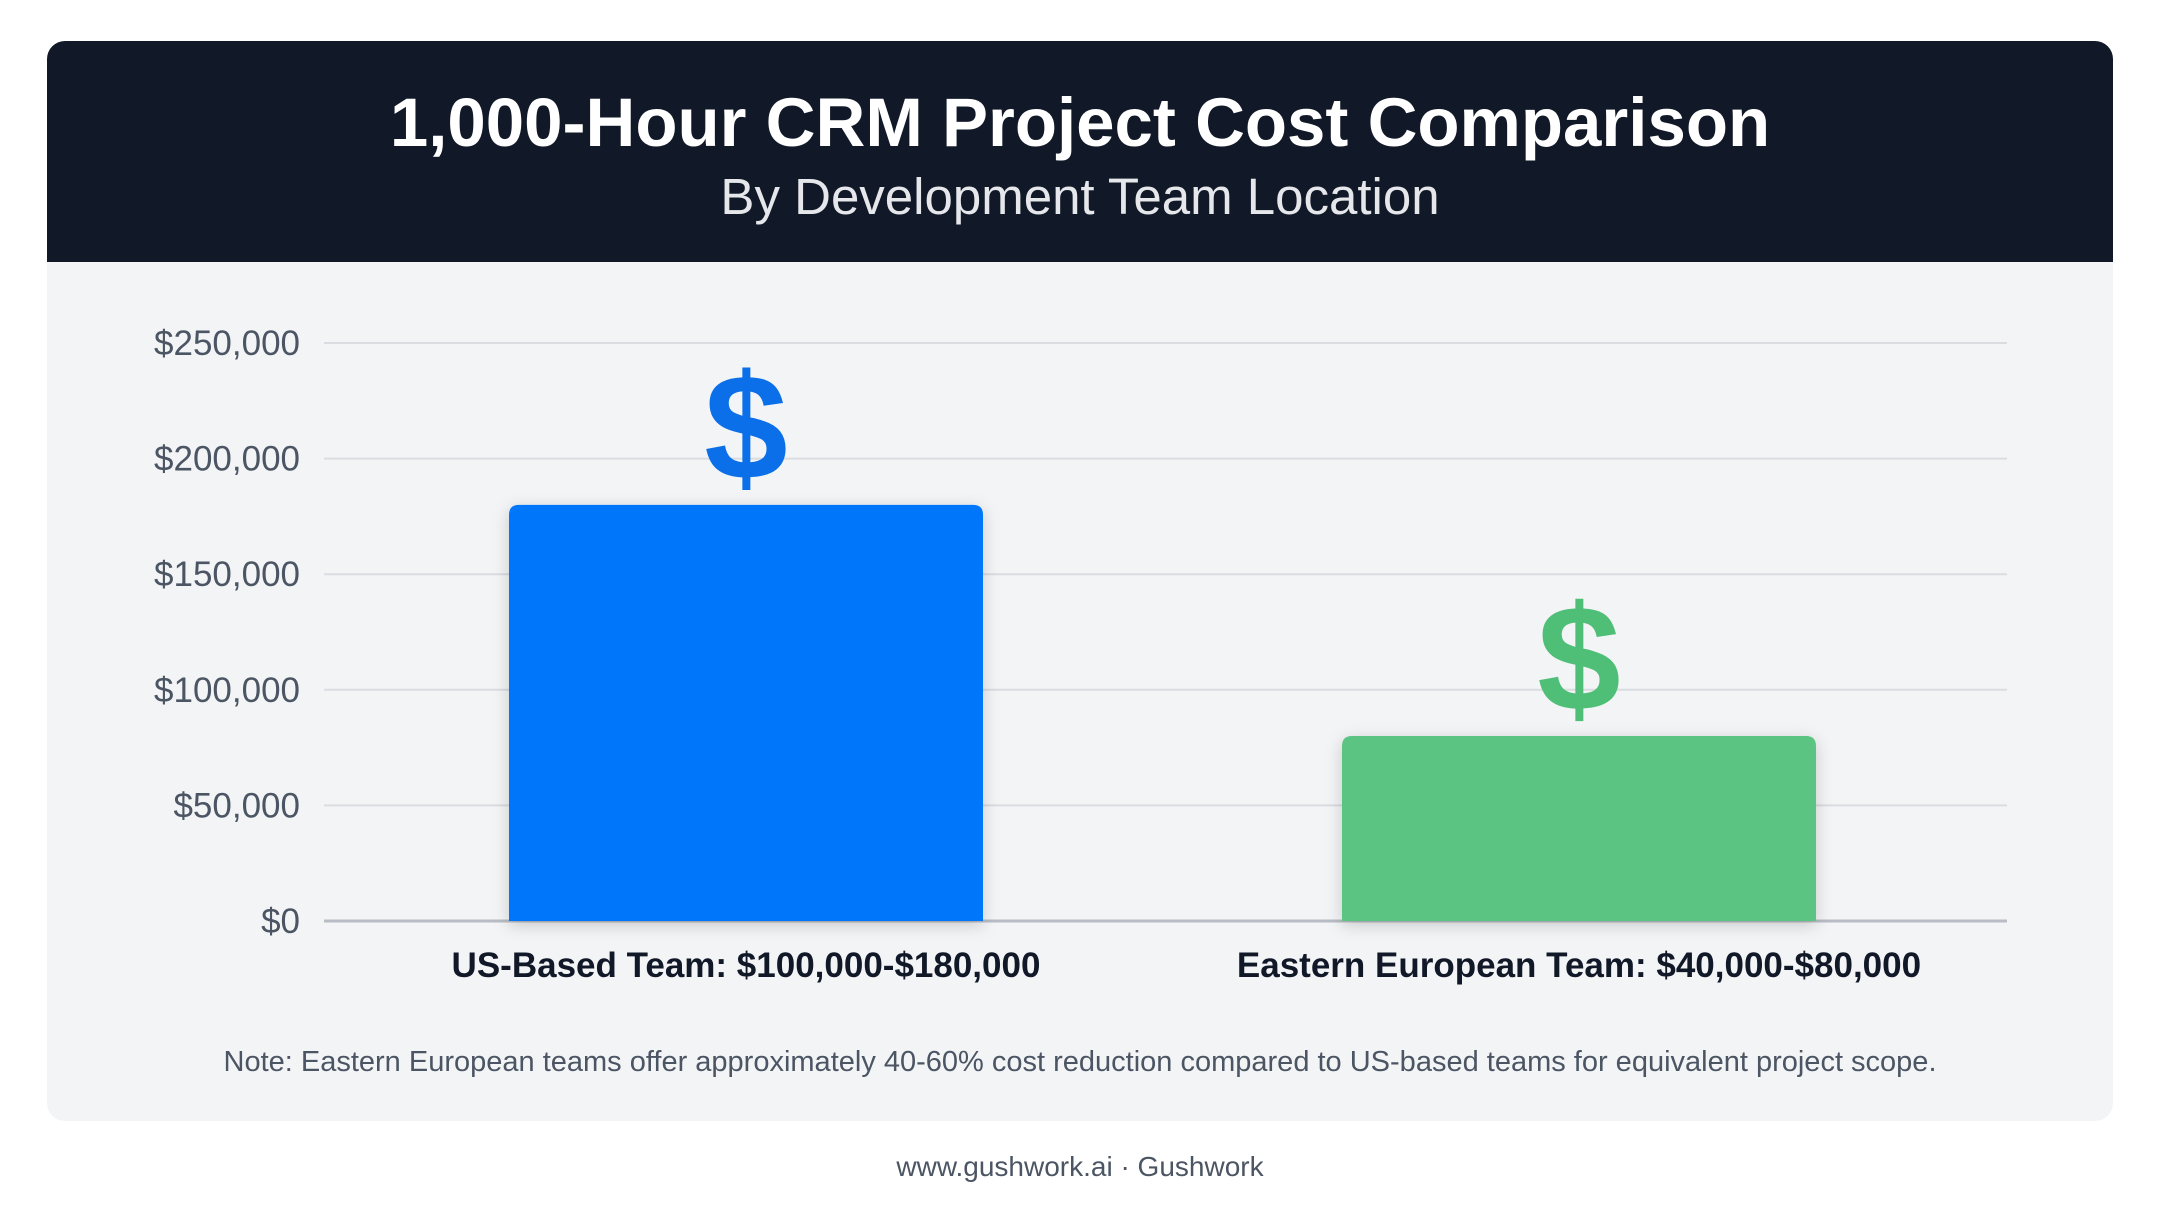  I want to click on bar-us-based-team, so click(746, 712).